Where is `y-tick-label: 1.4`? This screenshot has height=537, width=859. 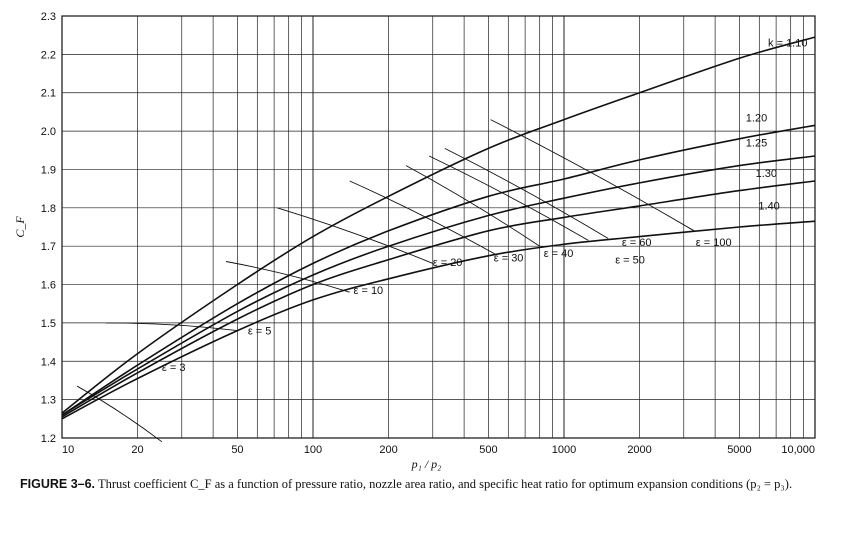
y-tick-label: 1.4 is located at coordinates (48, 362).